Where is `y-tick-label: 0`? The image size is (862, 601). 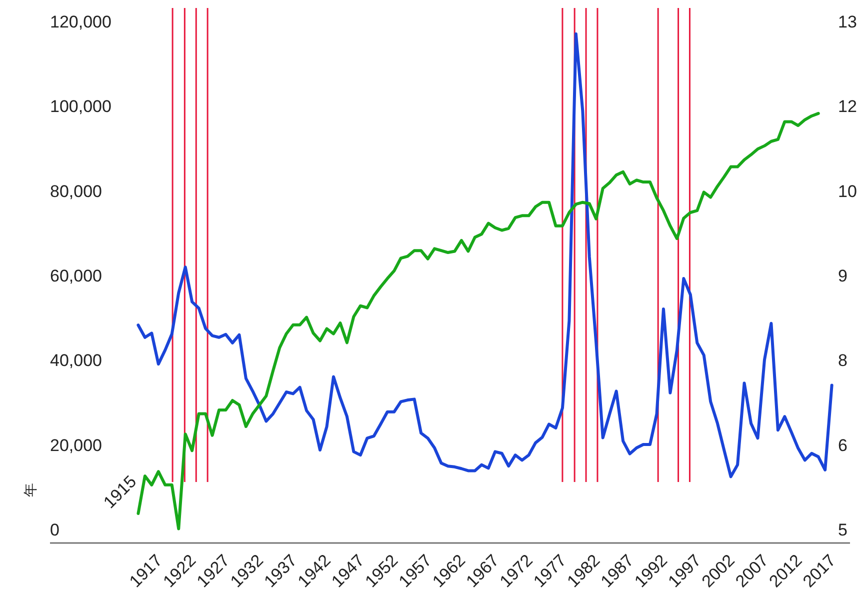
y-tick-label: 0 is located at coordinates (55, 530).